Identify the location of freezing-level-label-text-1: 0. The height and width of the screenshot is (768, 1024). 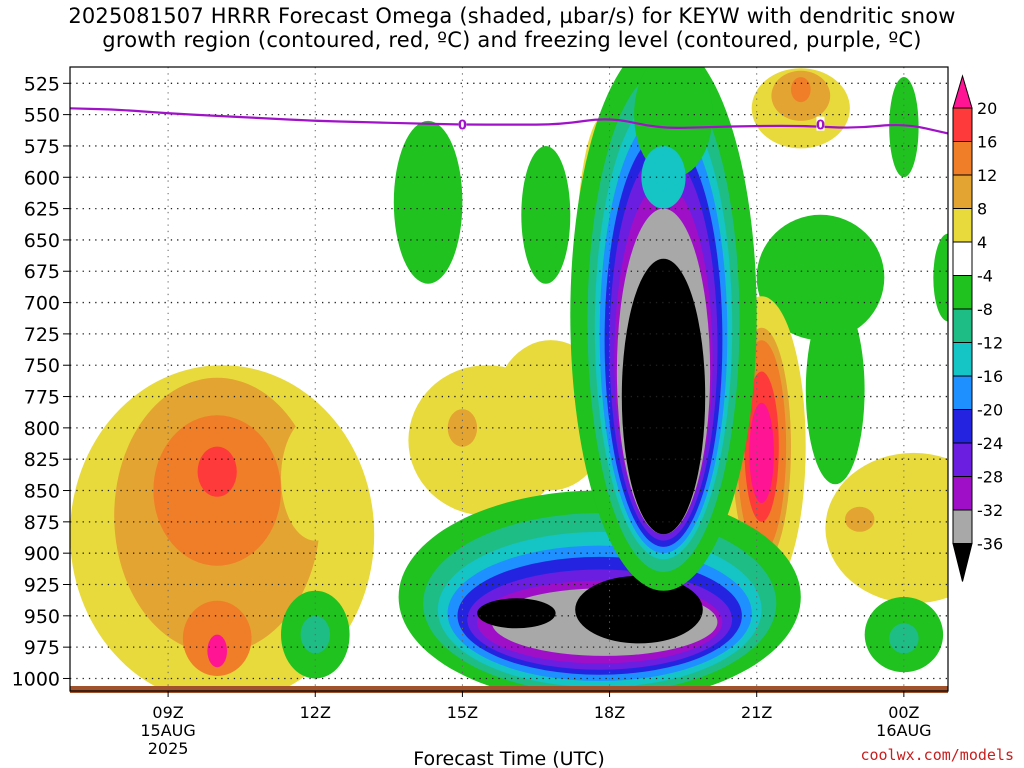
(820, 126).